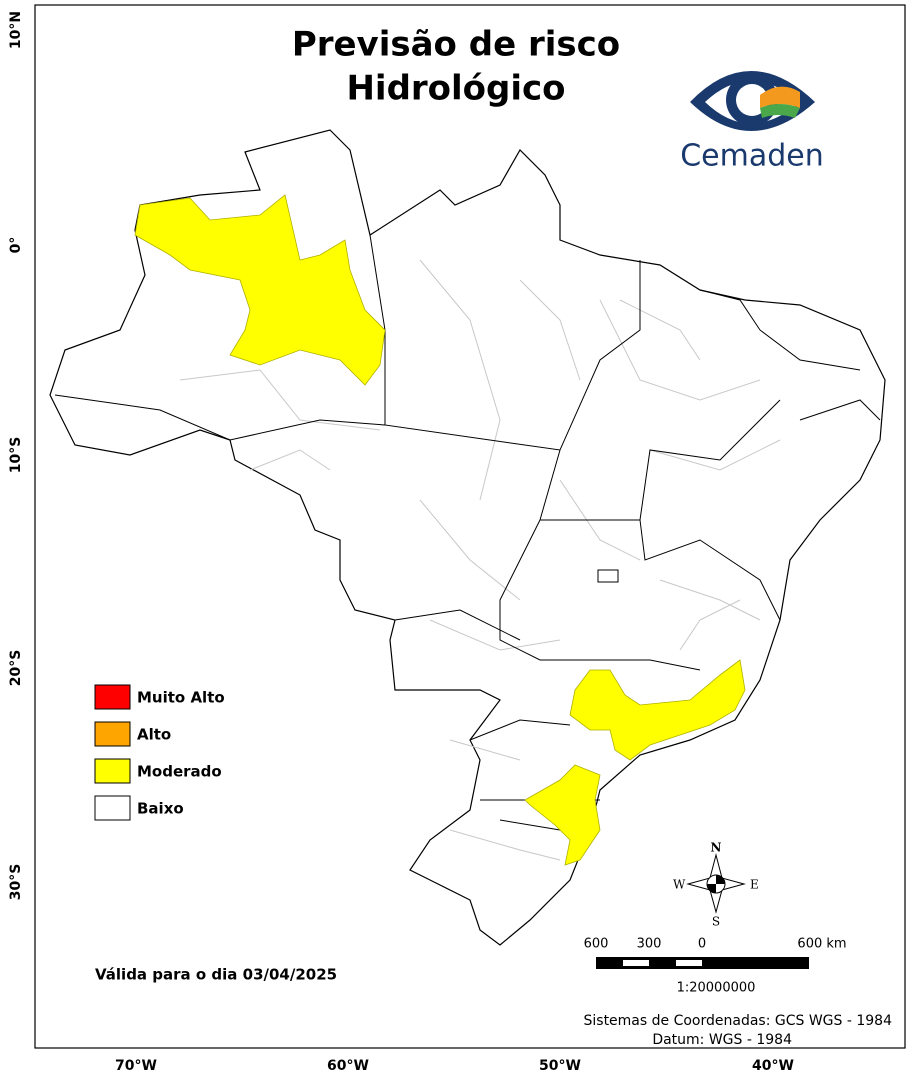 The image size is (916, 1084). Describe the element at coordinates (454, 1066) in the screenshot. I see `longitude-labels: 70°W 60°W 50°W 40°W` at that location.